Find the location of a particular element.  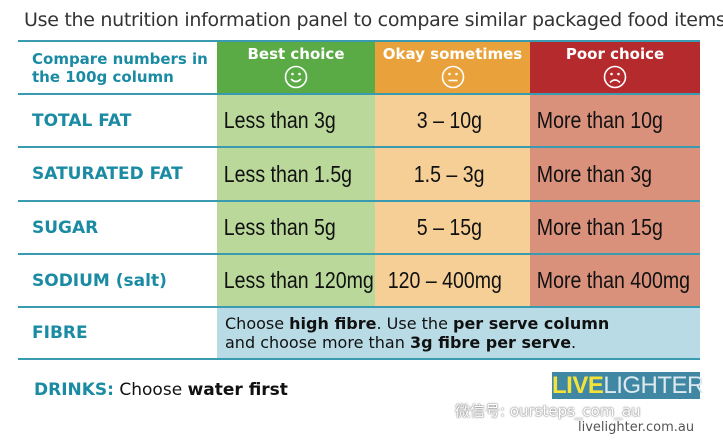

best-cell: Less than 5g is located at coordinates (296, 228).